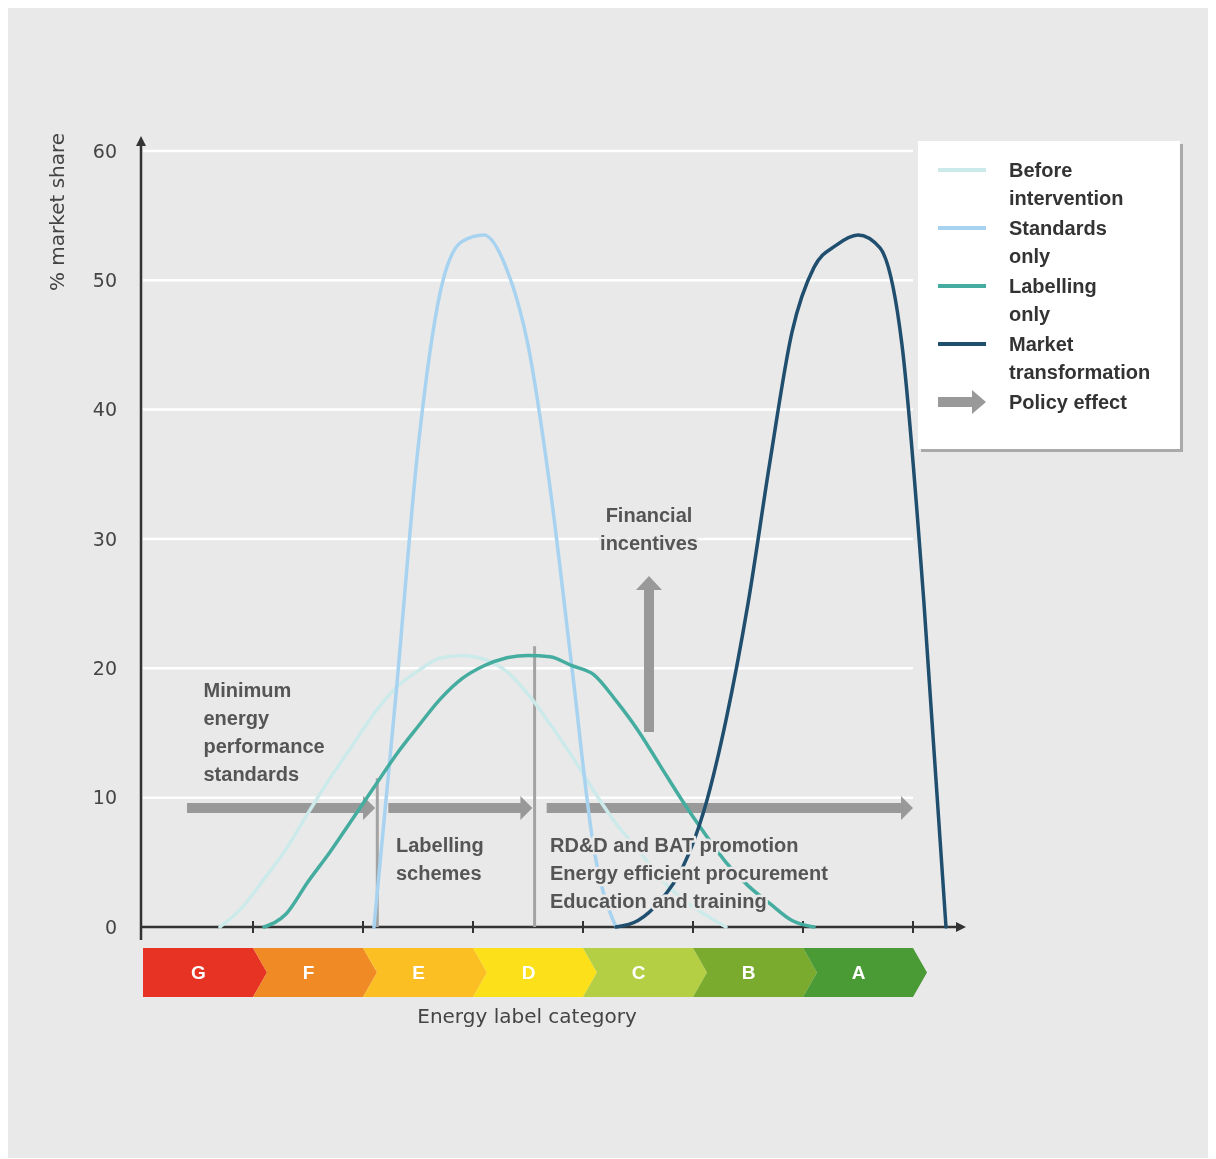  What do you see at coordinates (104, 667) in the screenshot?
I see `y-tick-label: 20` at bounding box center [104, 667].